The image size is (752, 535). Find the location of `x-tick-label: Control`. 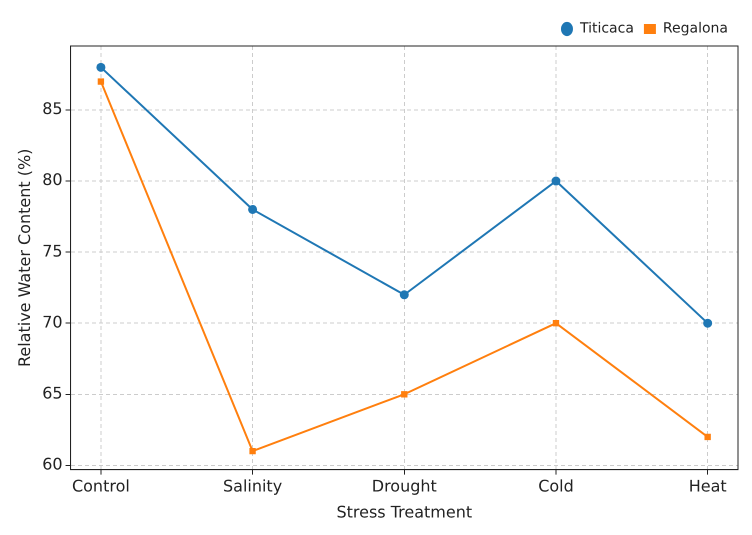

x-tick-label: Control is located at coordinates (101, 486).